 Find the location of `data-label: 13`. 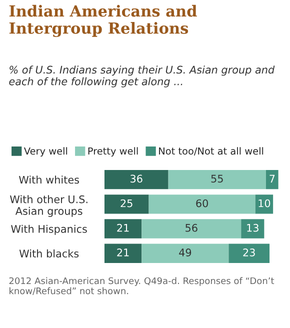

data-label: 13 is located at coordinates (252, 228).